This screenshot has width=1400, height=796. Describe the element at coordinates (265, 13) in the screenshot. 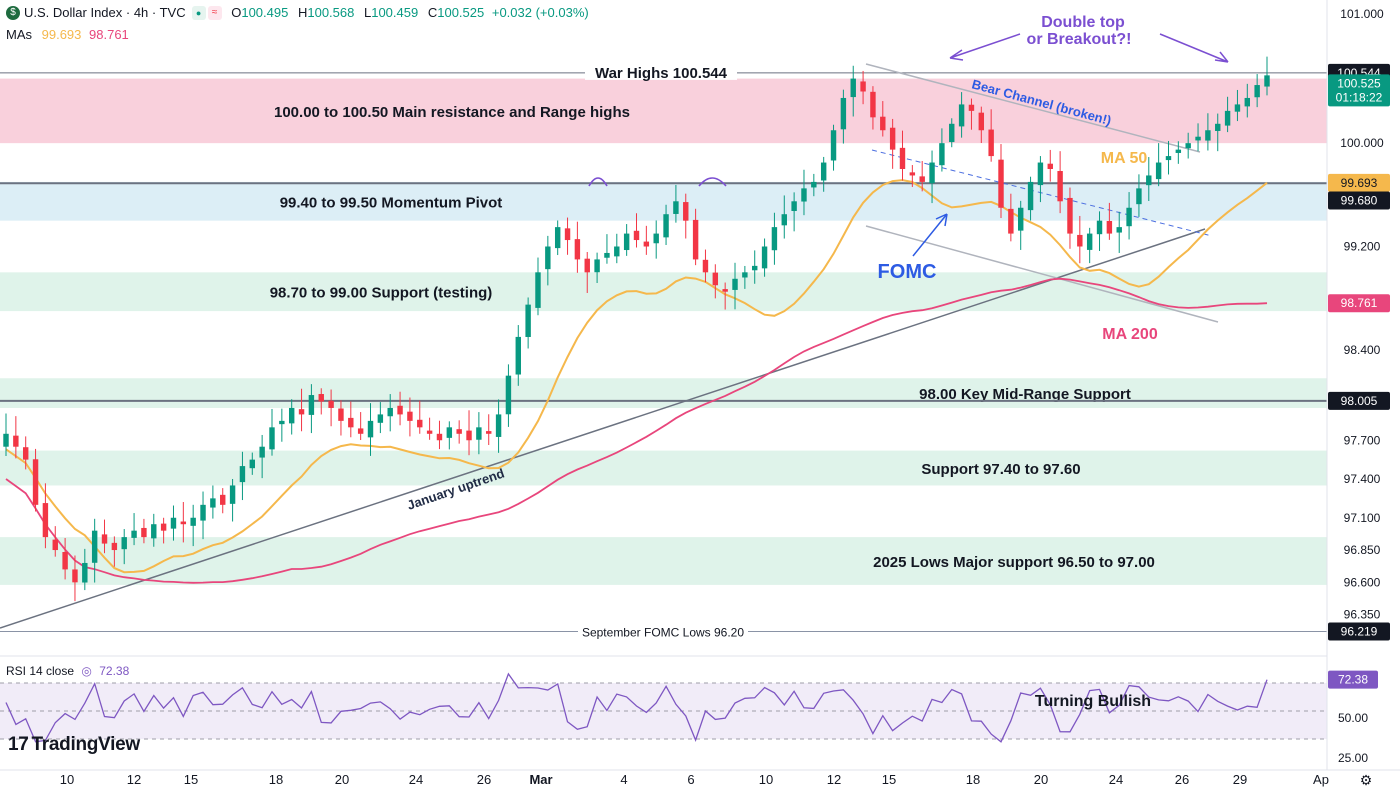

I see `open-value: 100.495` at that location.